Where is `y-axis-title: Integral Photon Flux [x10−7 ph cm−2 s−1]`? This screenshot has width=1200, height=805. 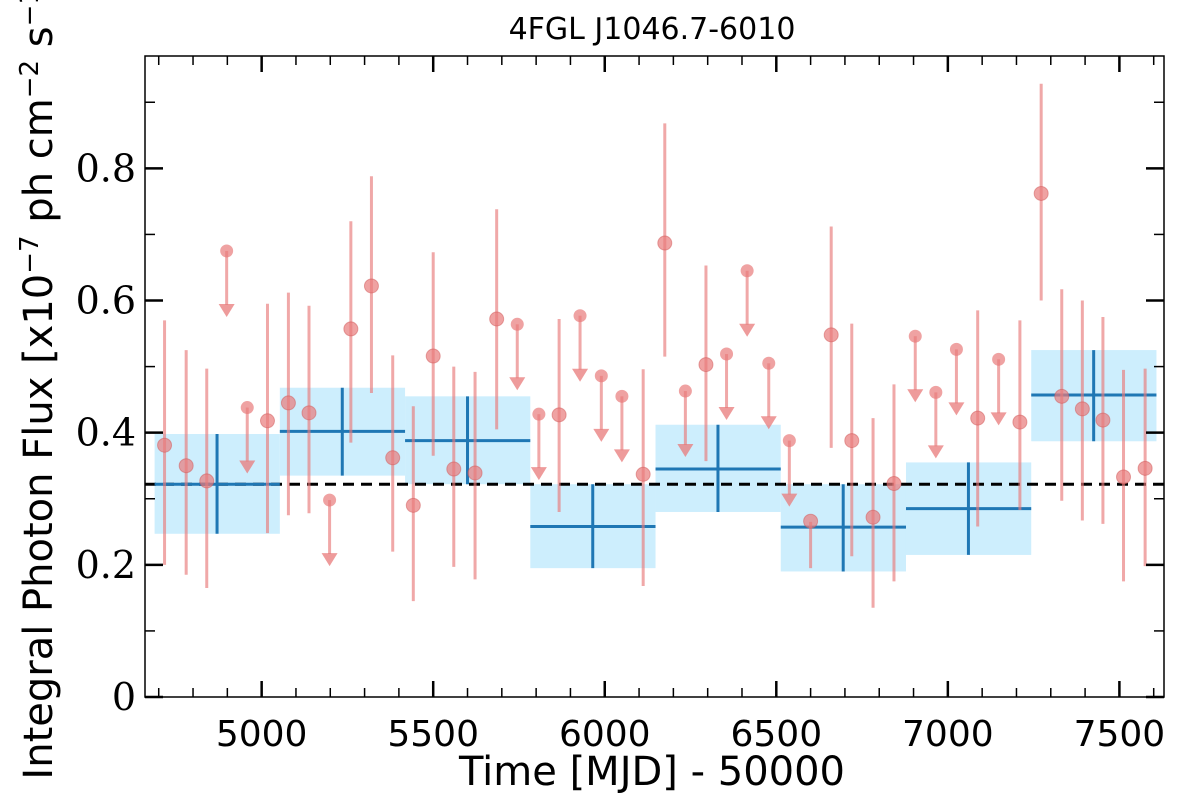 y-axis-title: Integral Photon Flux [x10−7 ph cm−2 s−1] is located at coordinates (38, 390).